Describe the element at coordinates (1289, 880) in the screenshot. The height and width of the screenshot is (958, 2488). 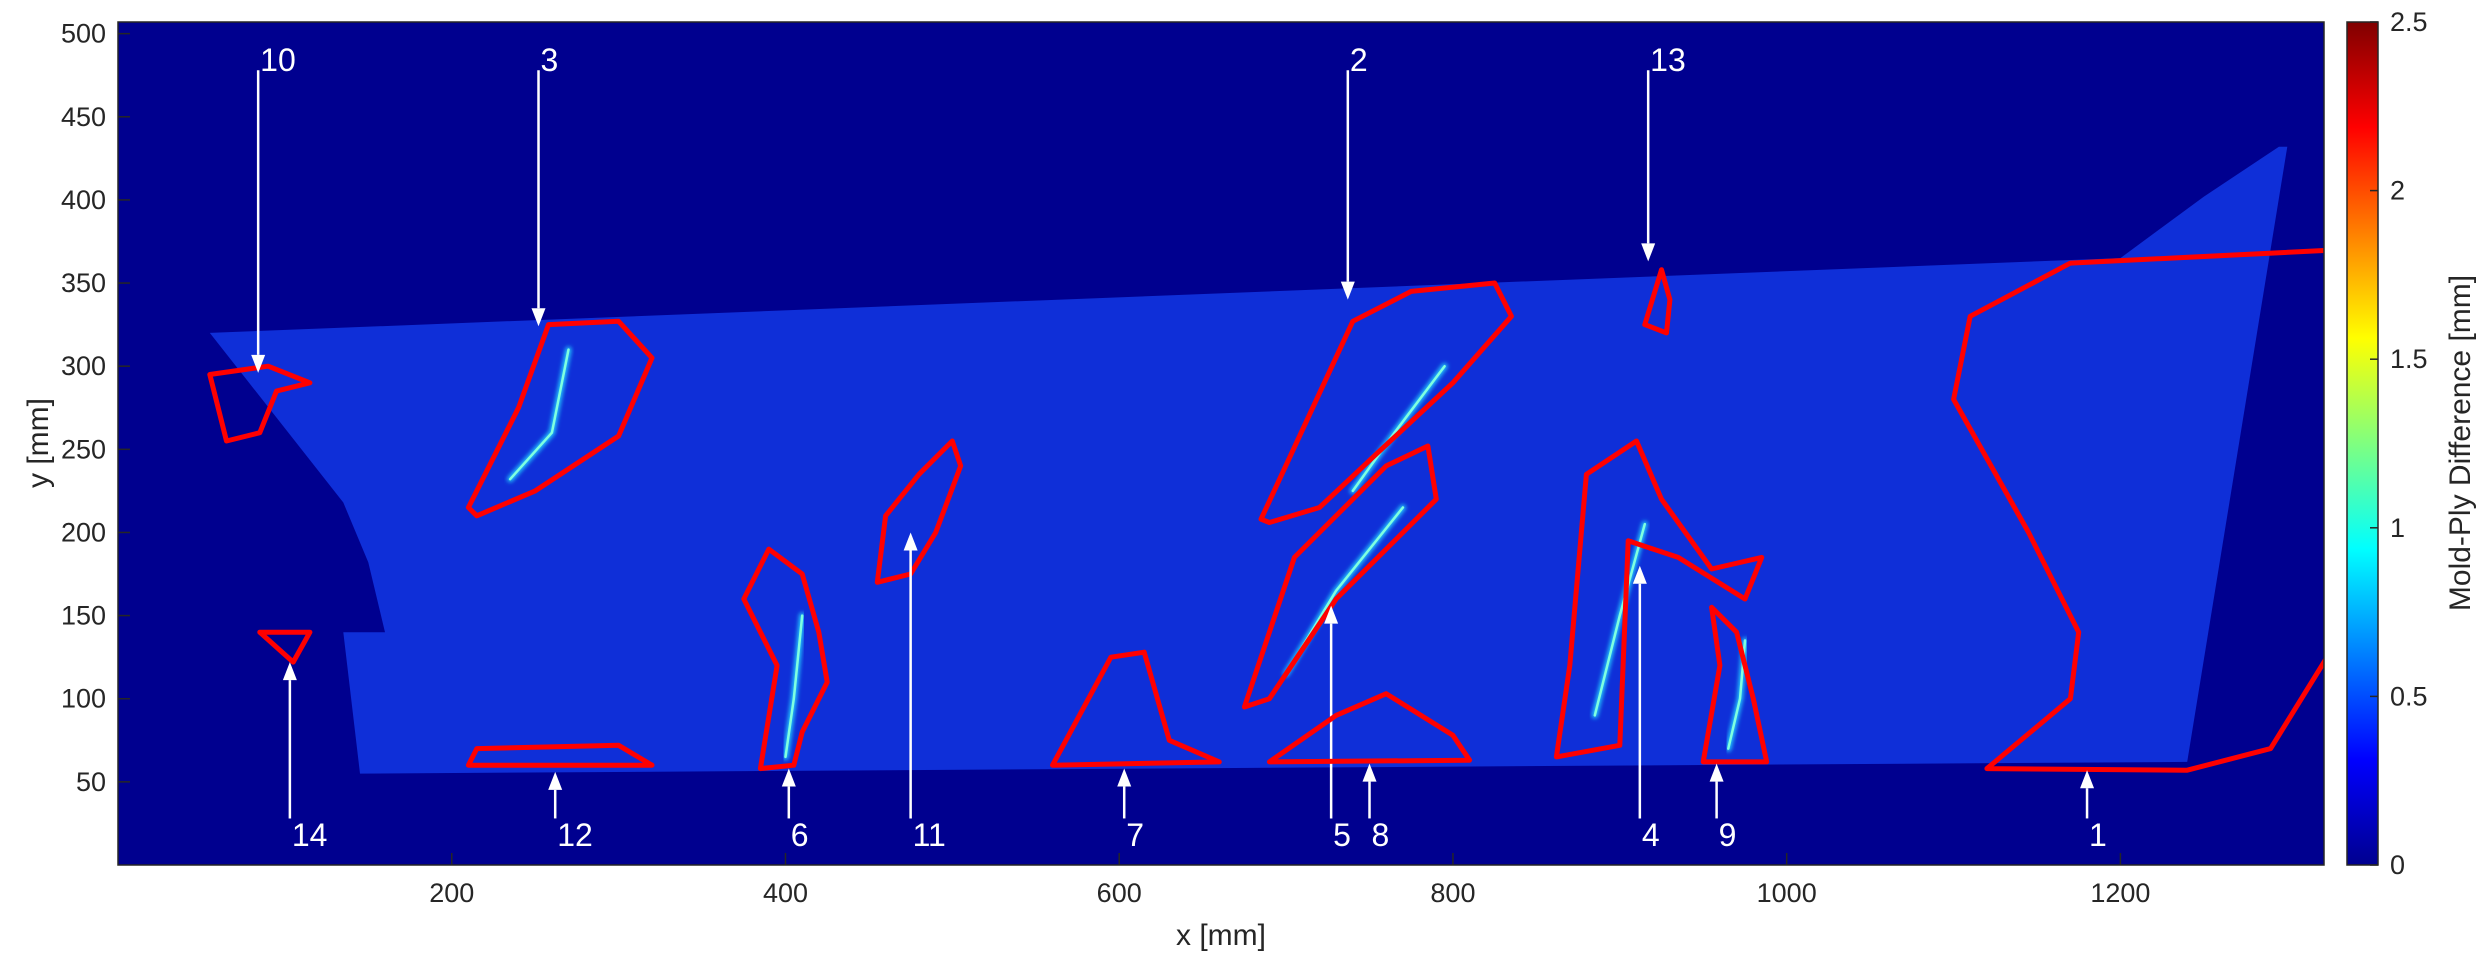
I see `x-axis: 200 400 600 800 1000 1200` at that location.